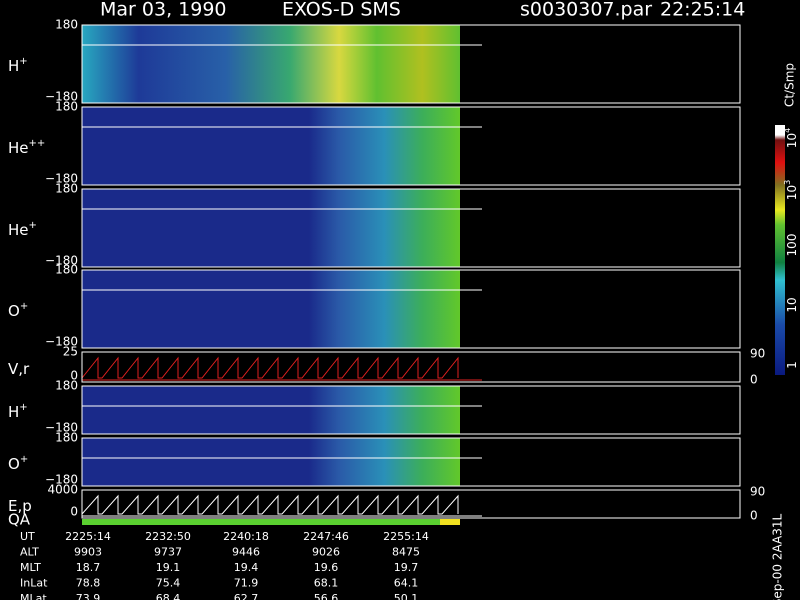 This screenshot has width=800, height=600. I want to click on label-name: V,r, so click(19, 369).